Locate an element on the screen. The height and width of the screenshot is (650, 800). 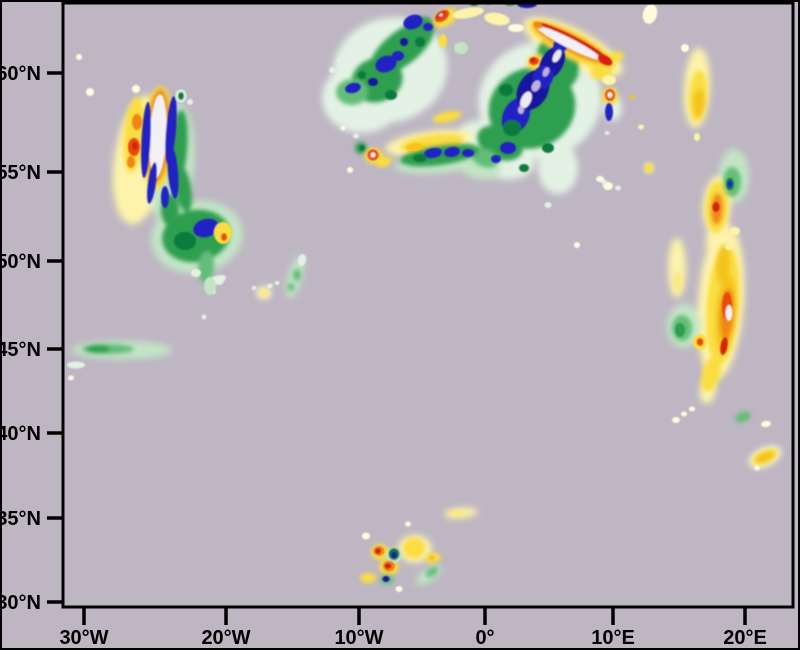
x-tick-label-5: 20°E is located at coordinates (745, 638).